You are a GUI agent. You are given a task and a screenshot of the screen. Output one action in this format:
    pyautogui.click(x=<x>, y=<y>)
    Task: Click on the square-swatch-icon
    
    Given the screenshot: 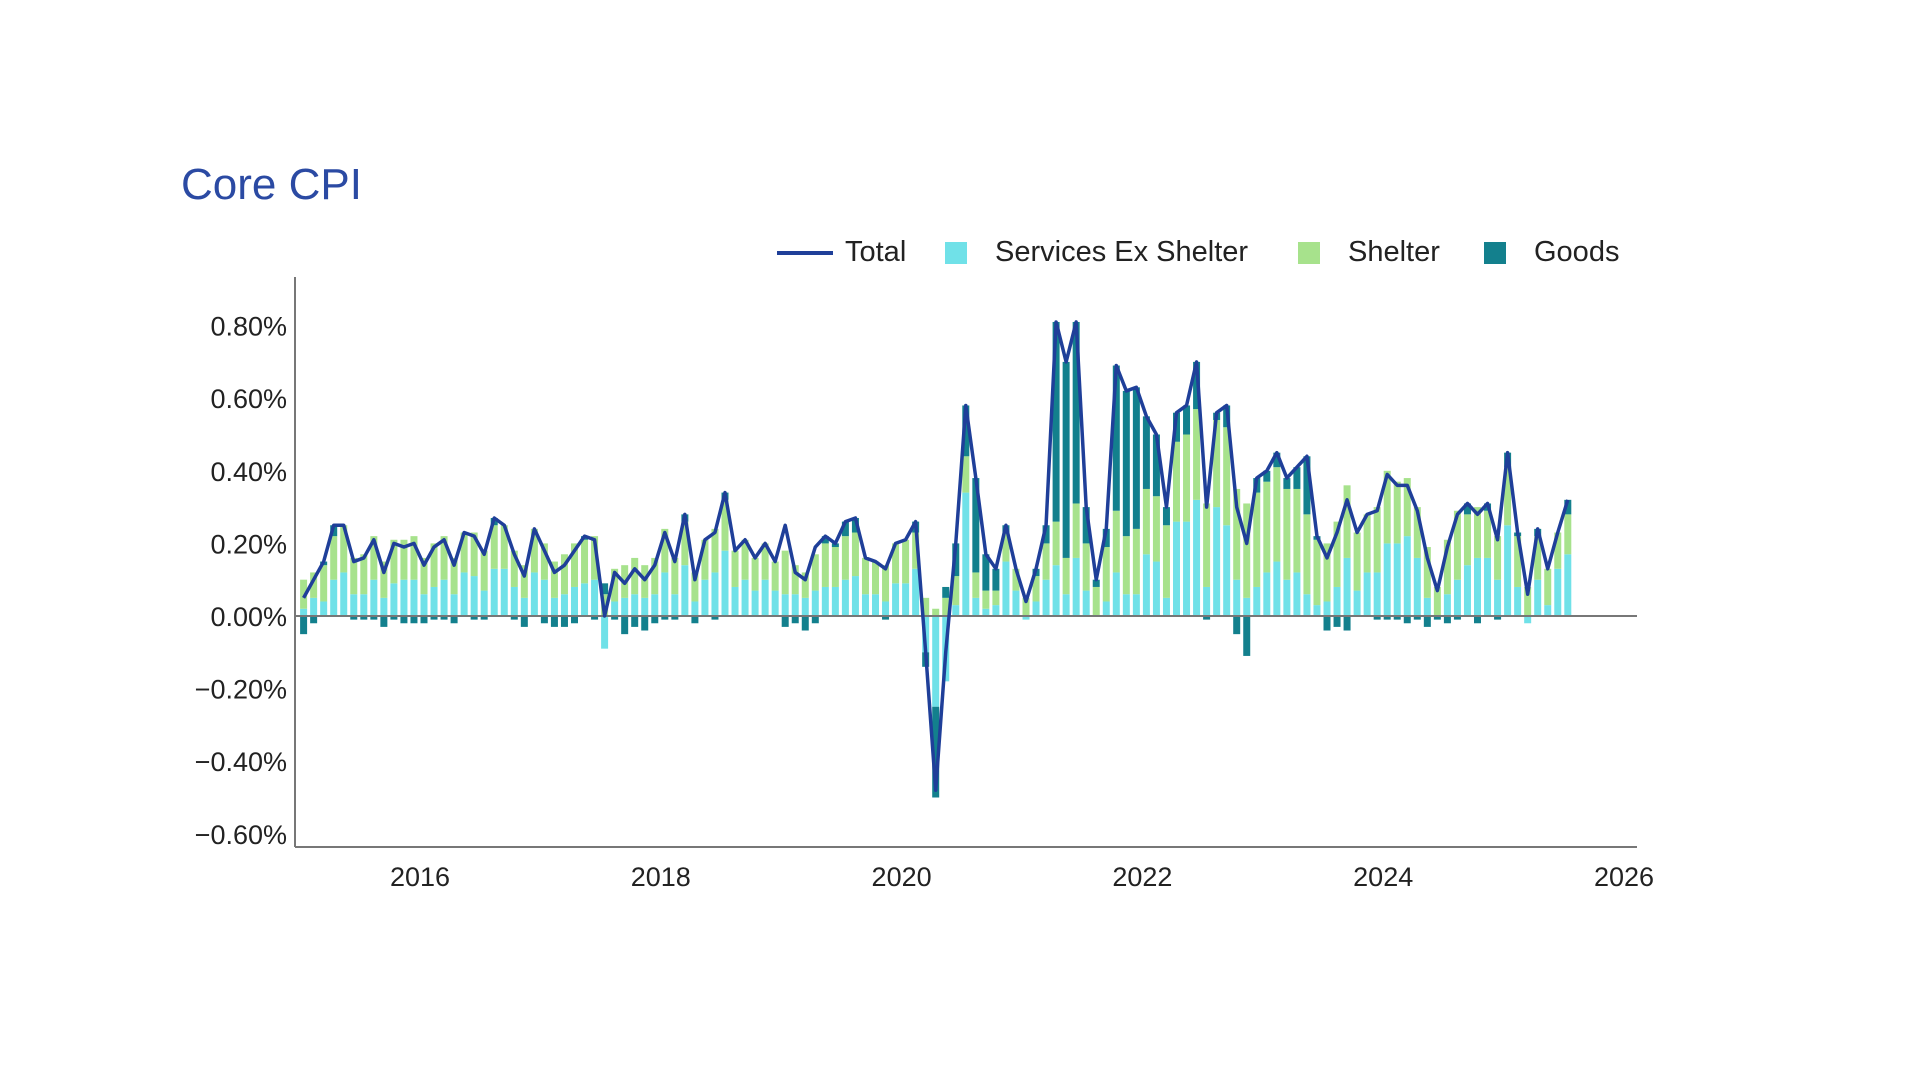 What is the action you would take?
    pyautogui.click(x=956, y=252)
    